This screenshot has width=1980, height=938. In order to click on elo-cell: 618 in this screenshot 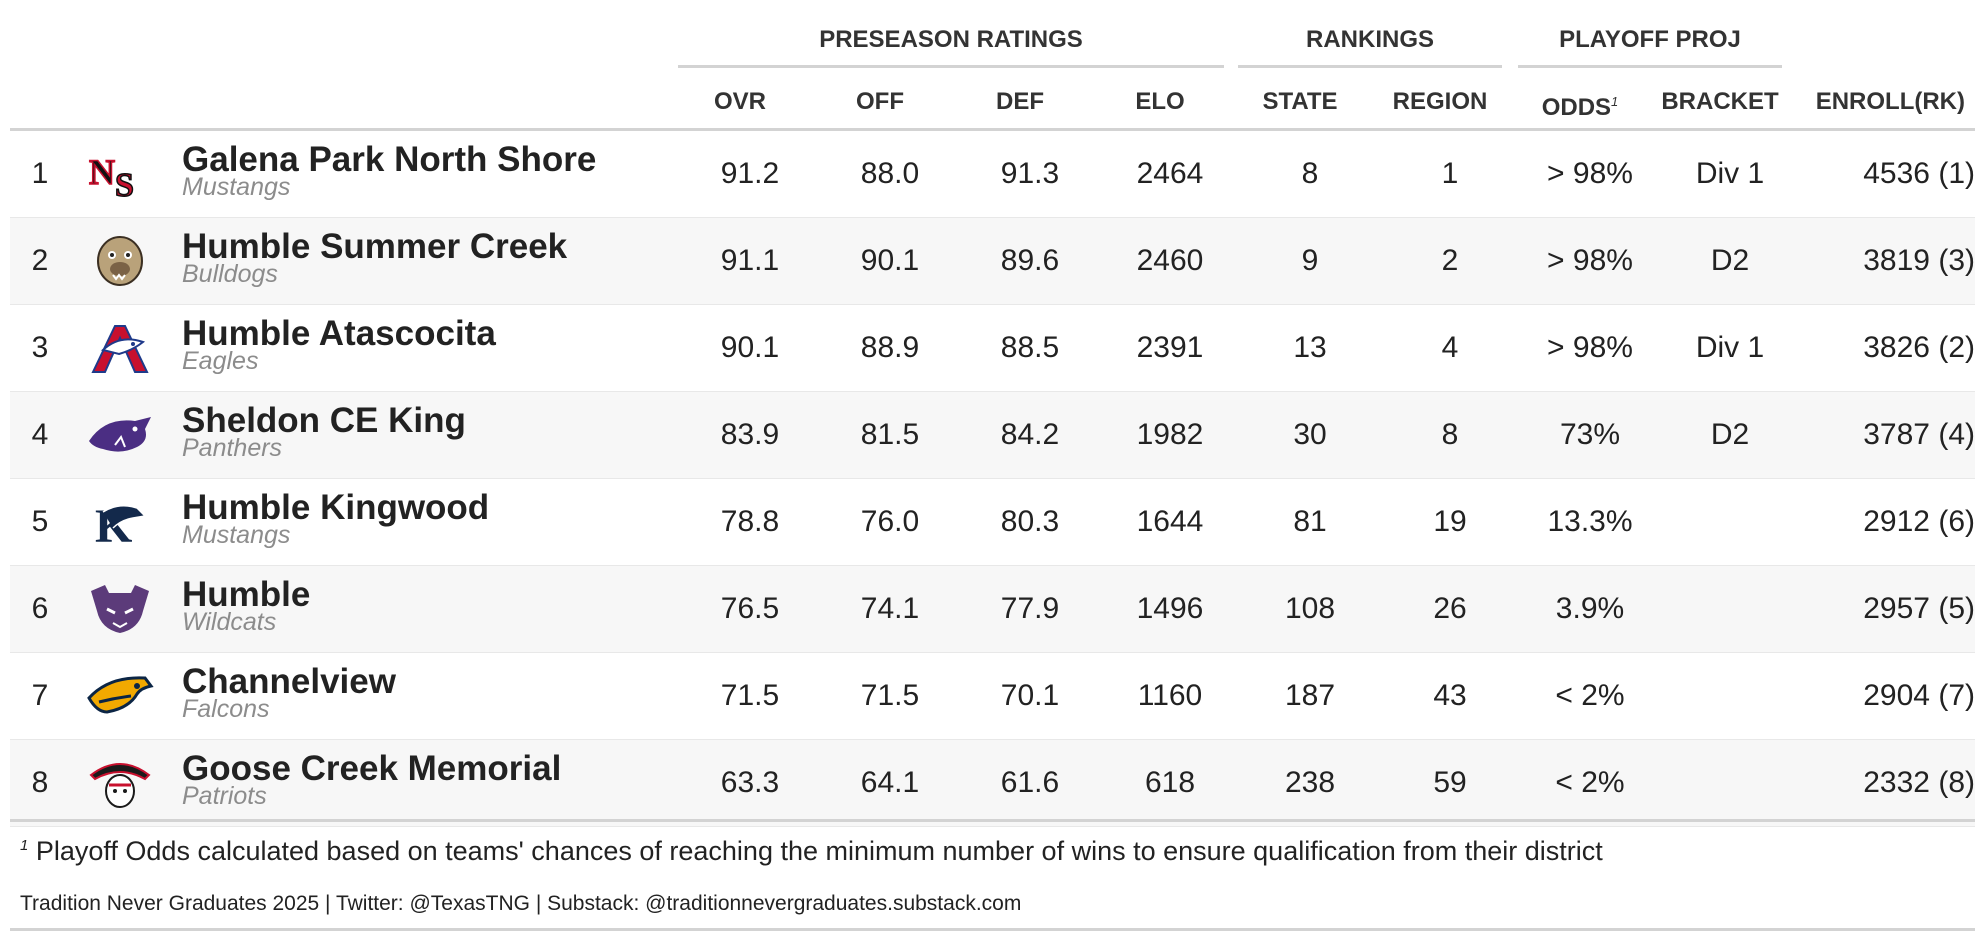, I will do `click(1170, 782)`.